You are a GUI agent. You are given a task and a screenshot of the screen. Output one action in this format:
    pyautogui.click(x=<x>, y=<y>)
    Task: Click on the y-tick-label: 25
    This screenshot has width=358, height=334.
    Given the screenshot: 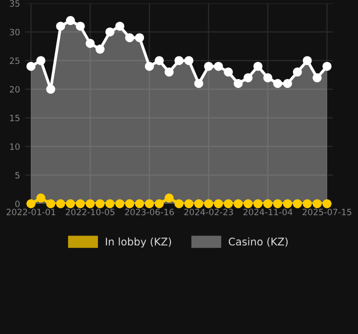 What is the action you would take?
    pyautogui.click(x=15, y=60)
    